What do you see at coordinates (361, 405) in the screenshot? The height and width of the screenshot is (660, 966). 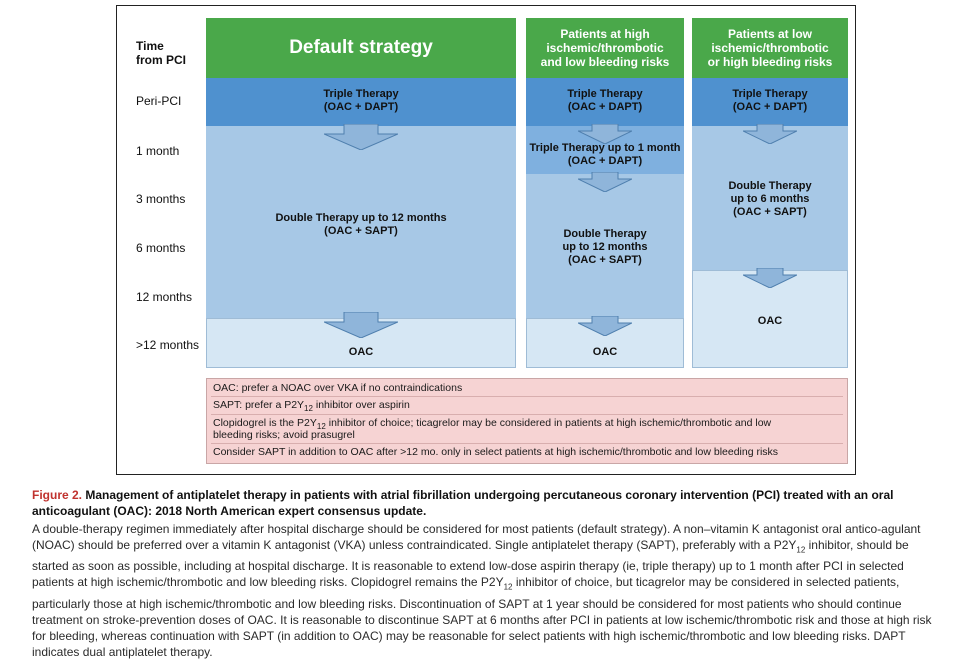 I see `note-sapt-post: inhibitor over aspirin` at bounding box center [361, 405].